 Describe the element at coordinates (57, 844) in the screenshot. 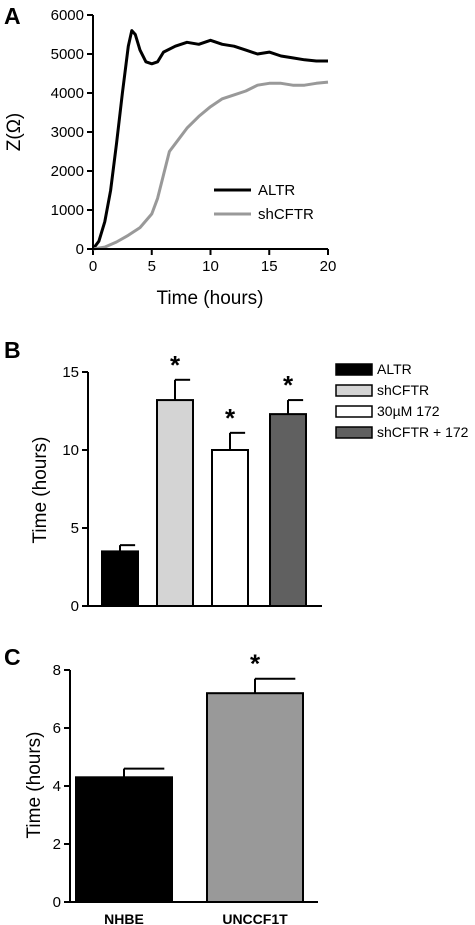

I see `y-tick-label: 2` at that location.